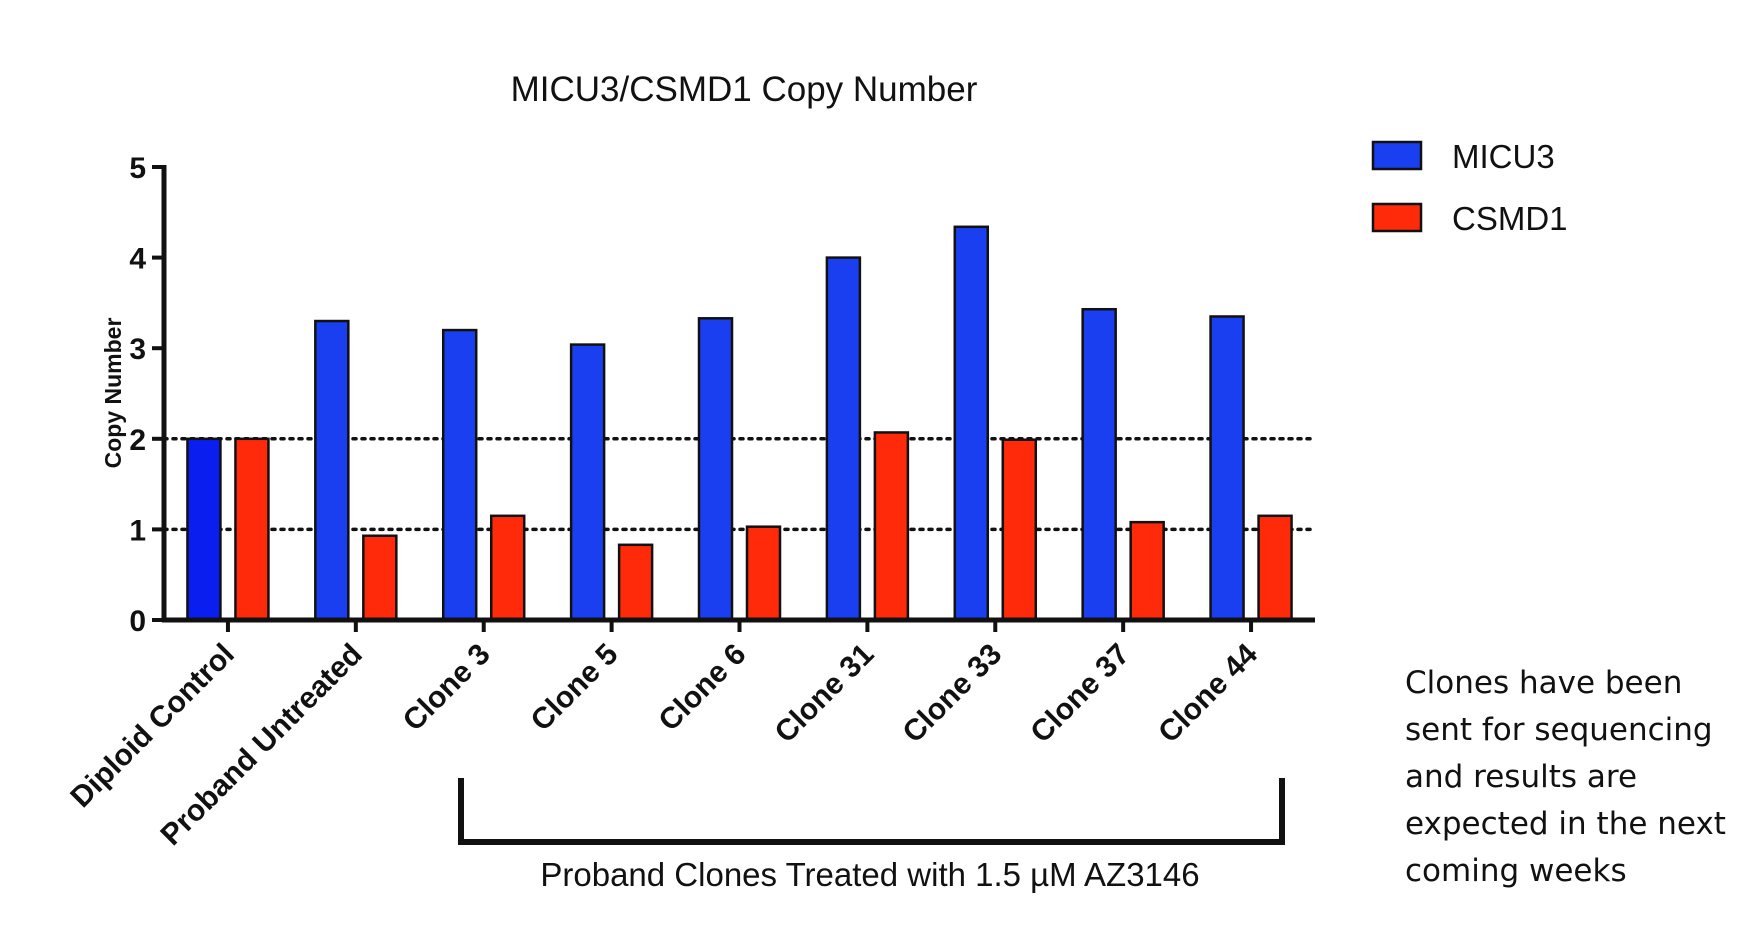 The width and height of the screenshot is (1760, 940). What do you see at coordinates (137, 530) in the screenshot?
I see `y-tick-label: 1` at bounding box center [137, 530].